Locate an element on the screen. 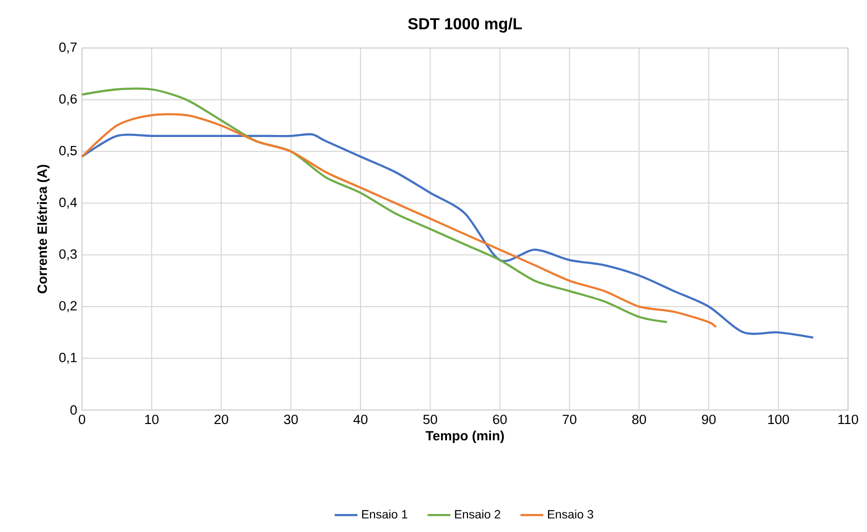 This screenshot has height=532, width=867. y-tick-label: 0,1 is located at coordinates (68, 358).